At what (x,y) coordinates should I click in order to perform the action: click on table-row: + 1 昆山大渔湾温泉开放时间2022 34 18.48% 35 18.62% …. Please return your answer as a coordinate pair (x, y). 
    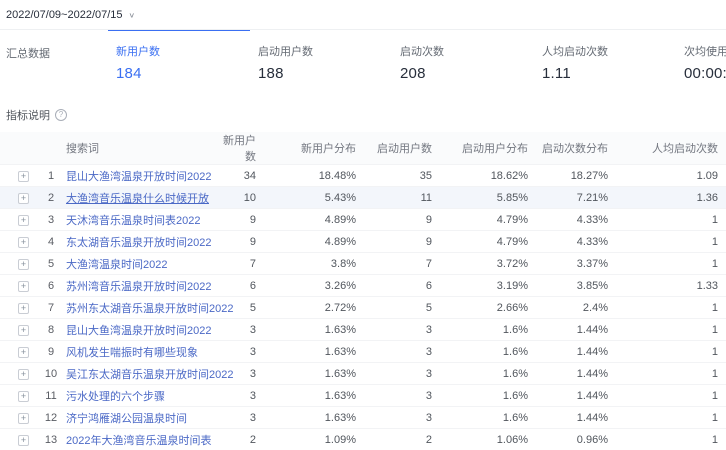
    Looking at the image, I should click on (363, 175).